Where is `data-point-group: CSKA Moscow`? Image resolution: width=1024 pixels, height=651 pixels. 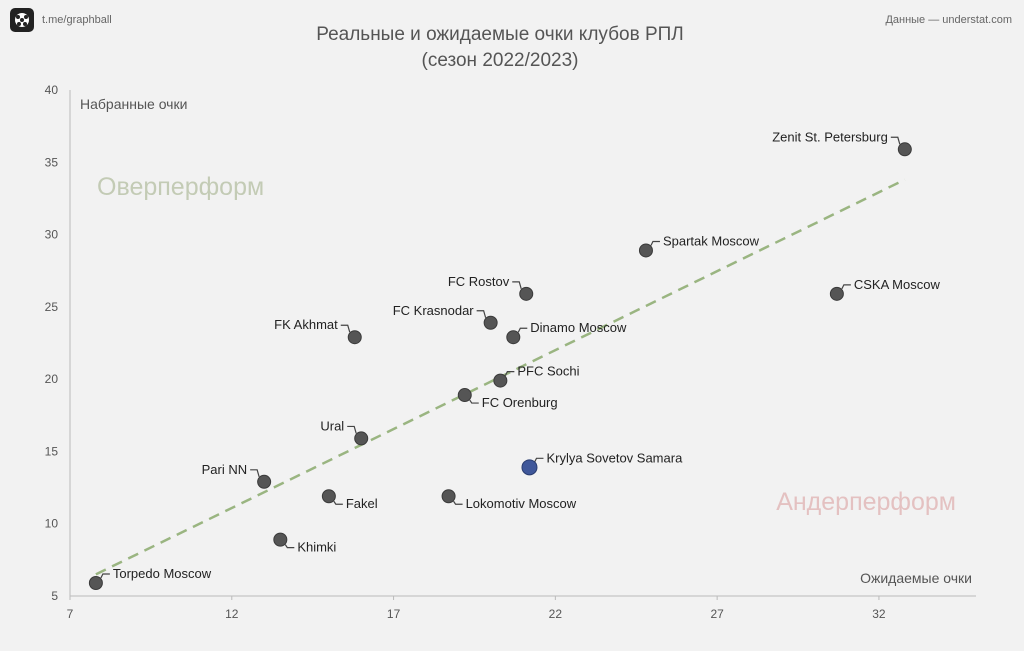
data-point-group: CSKA Moscow is located at coordinates (885, 289).